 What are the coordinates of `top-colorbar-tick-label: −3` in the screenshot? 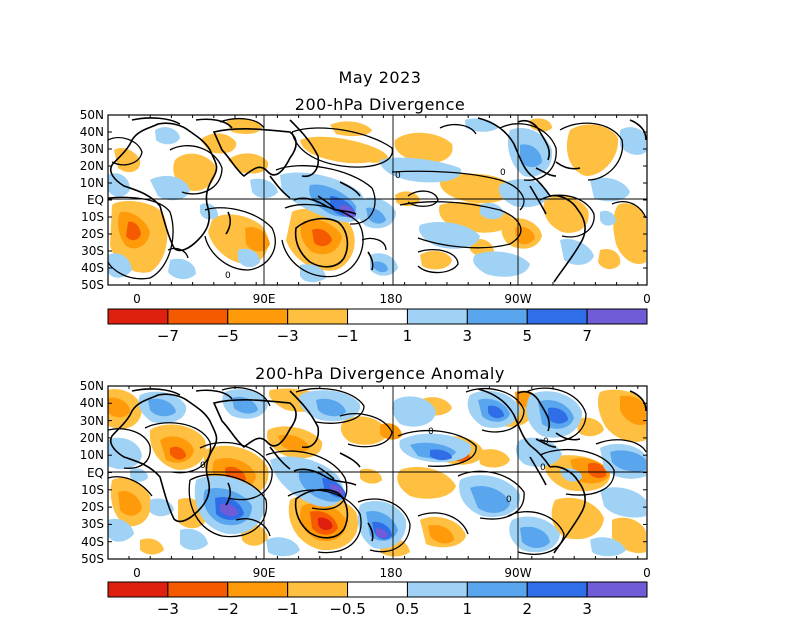 It's located at (287, 336).